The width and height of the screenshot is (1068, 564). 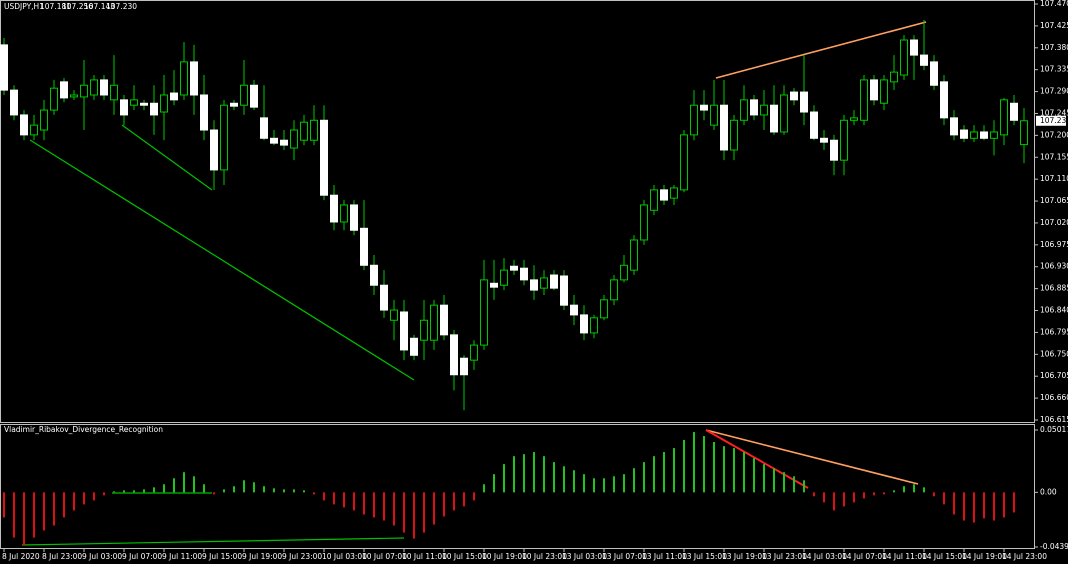 I want to click on y-tick-label: 106.930, so click(x=1054, y=266).